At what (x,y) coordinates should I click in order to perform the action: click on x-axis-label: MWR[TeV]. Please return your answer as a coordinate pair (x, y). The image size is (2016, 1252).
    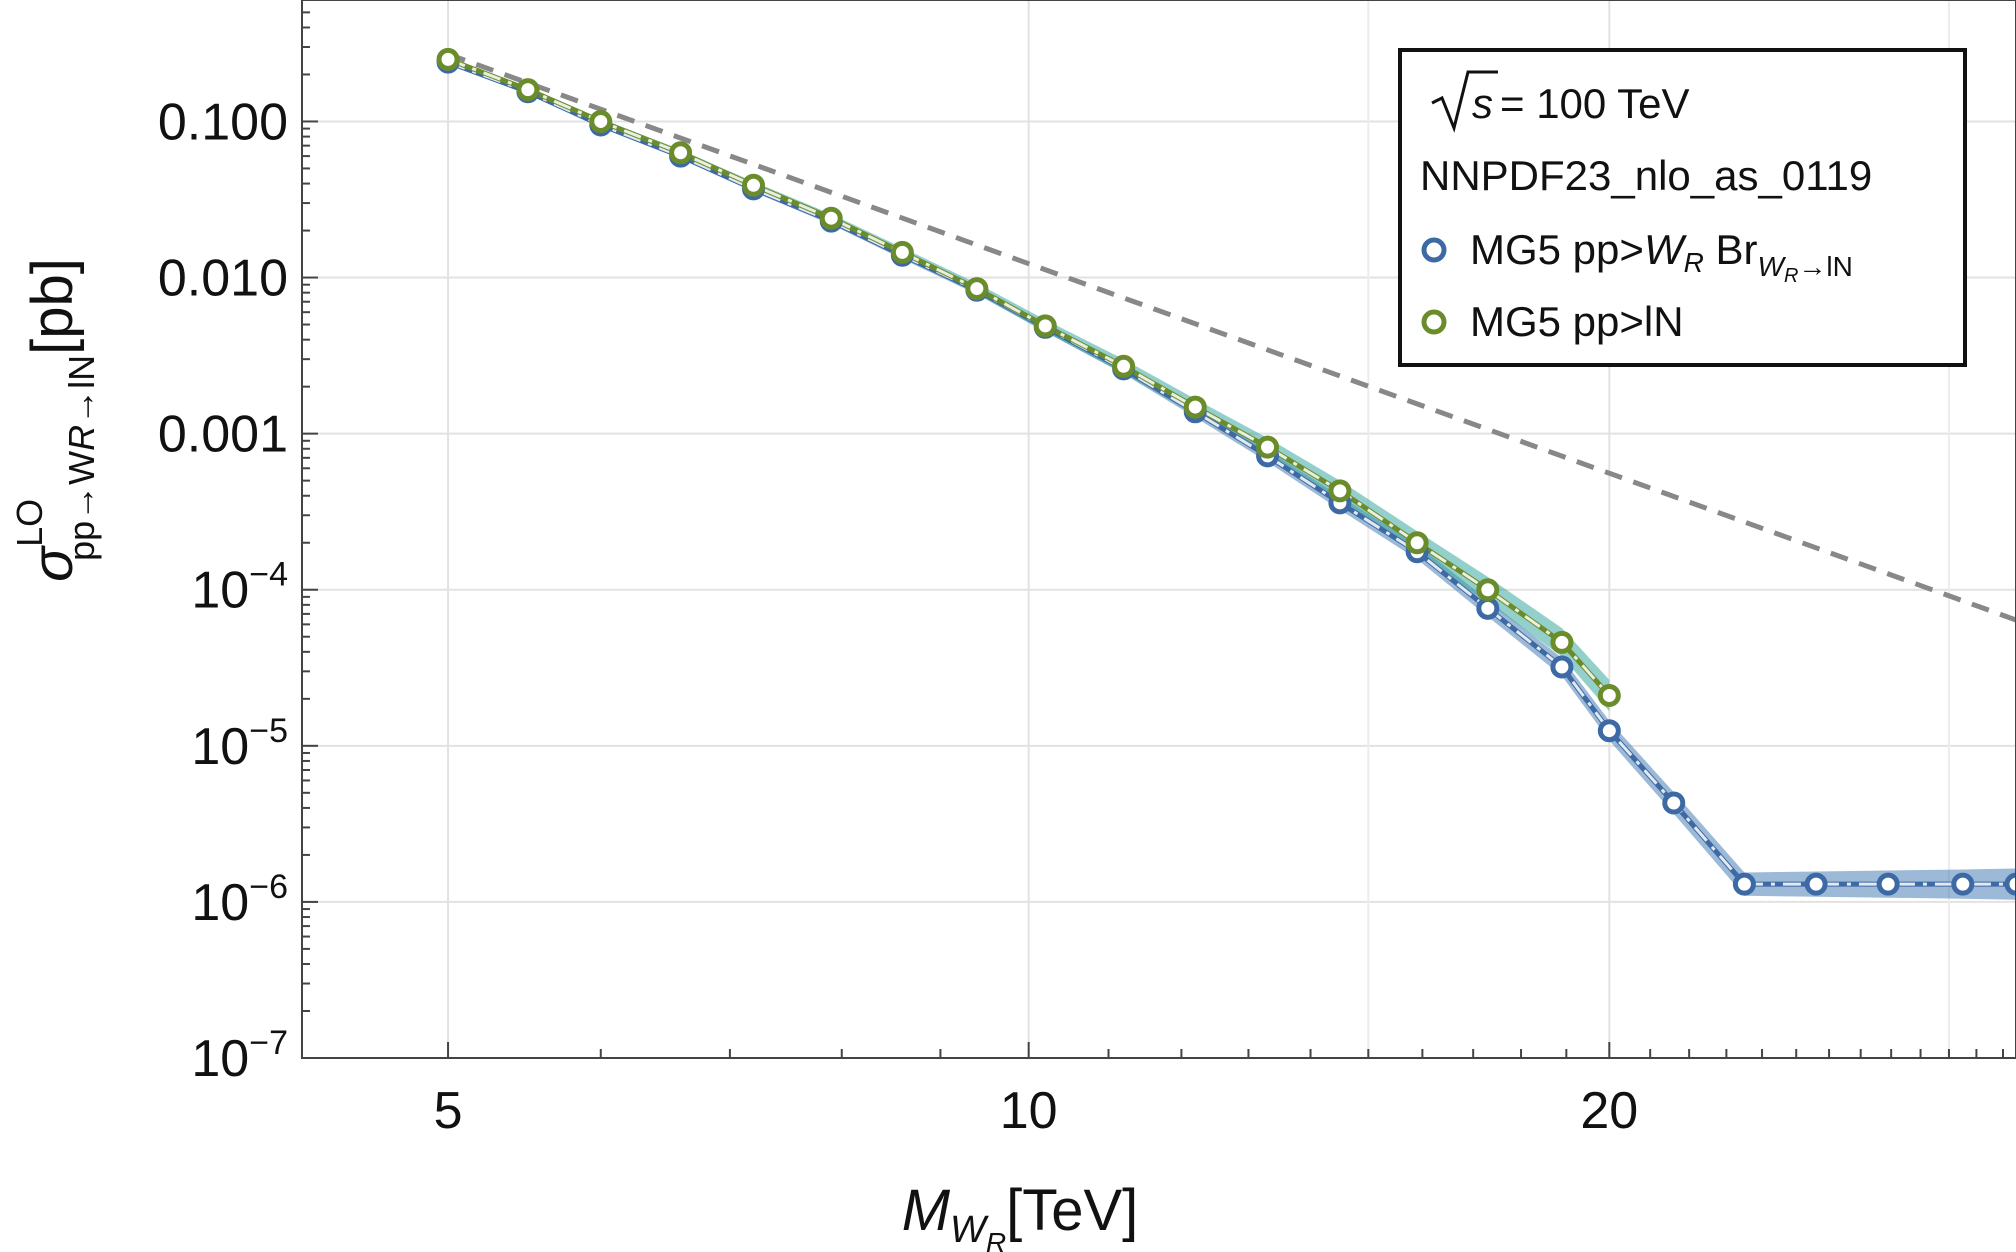
    Looking at the image, I should click on (1020, 1215).